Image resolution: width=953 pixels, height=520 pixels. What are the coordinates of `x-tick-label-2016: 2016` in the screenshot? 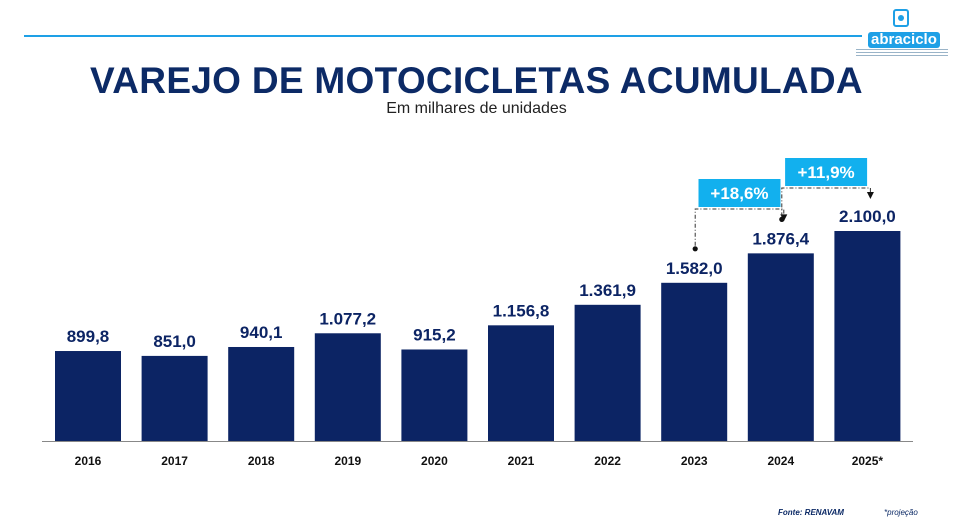 It's located at (88, 461).